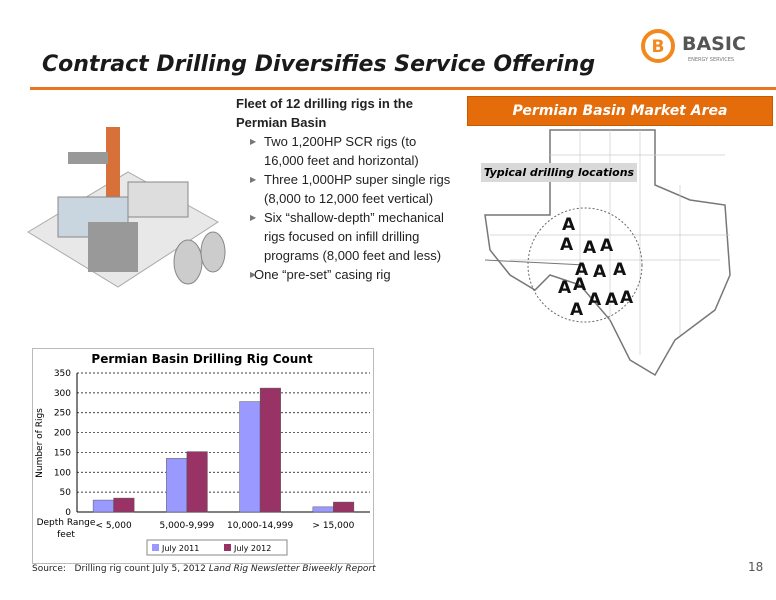 The height and width of the screenshot is (600, 776). I want to click on legend-label: July 2012, so click(252, 548).